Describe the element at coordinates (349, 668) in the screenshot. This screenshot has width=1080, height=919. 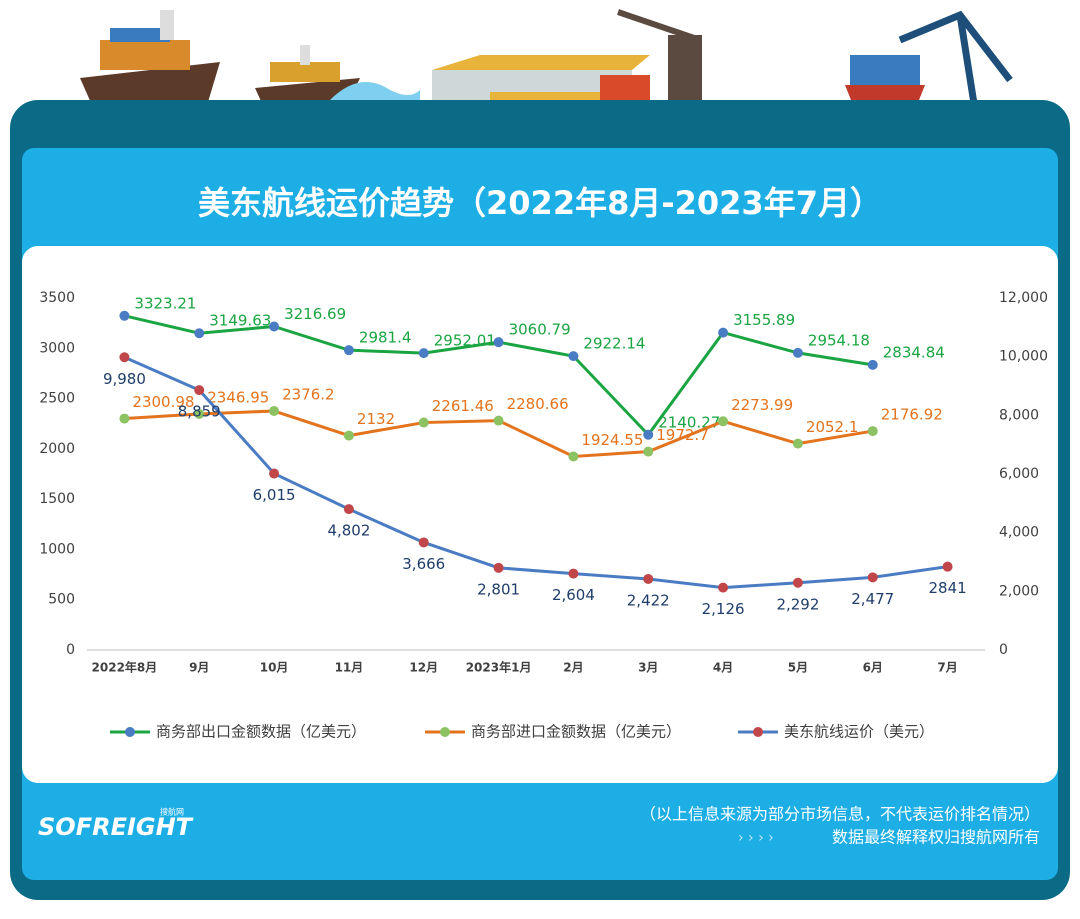
I see `x-tick-label: 11月` at that location.